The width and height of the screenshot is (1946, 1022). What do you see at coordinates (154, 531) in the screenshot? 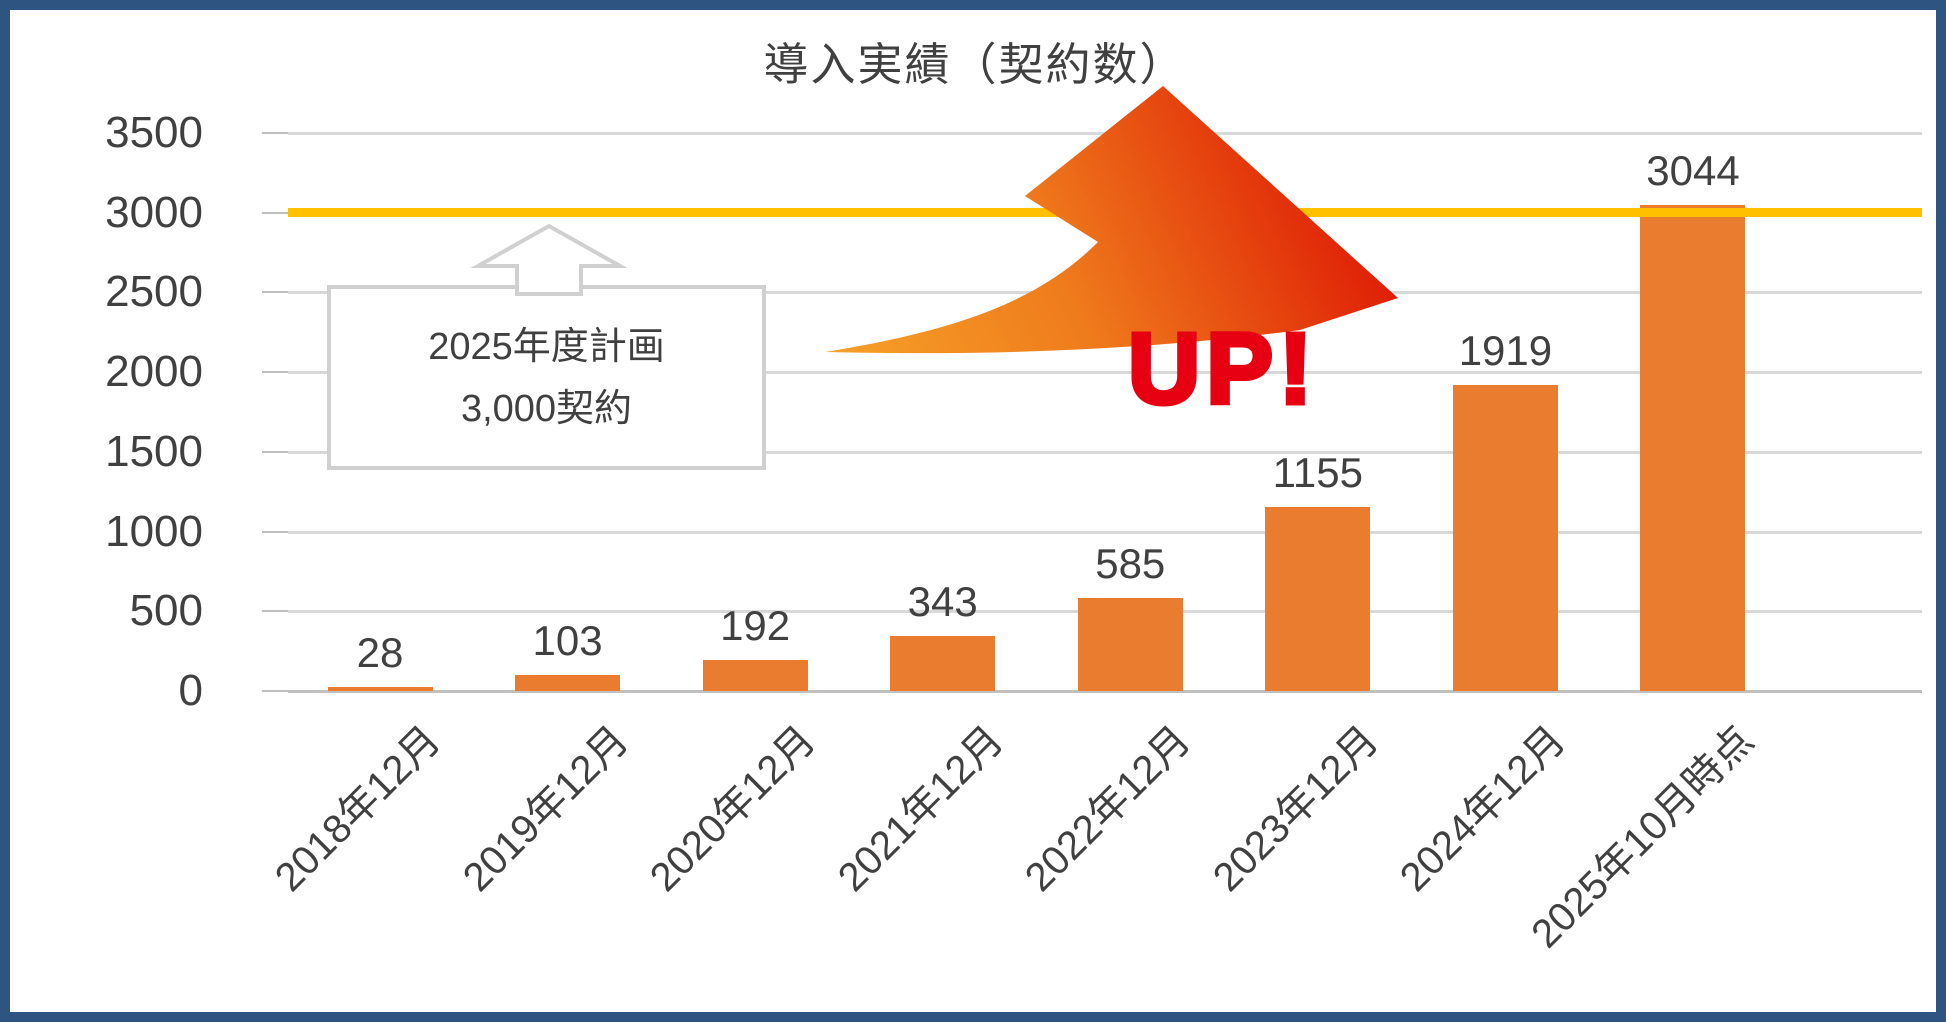
I see `y-axis-label: 1000` at bounding box center [154, 531].